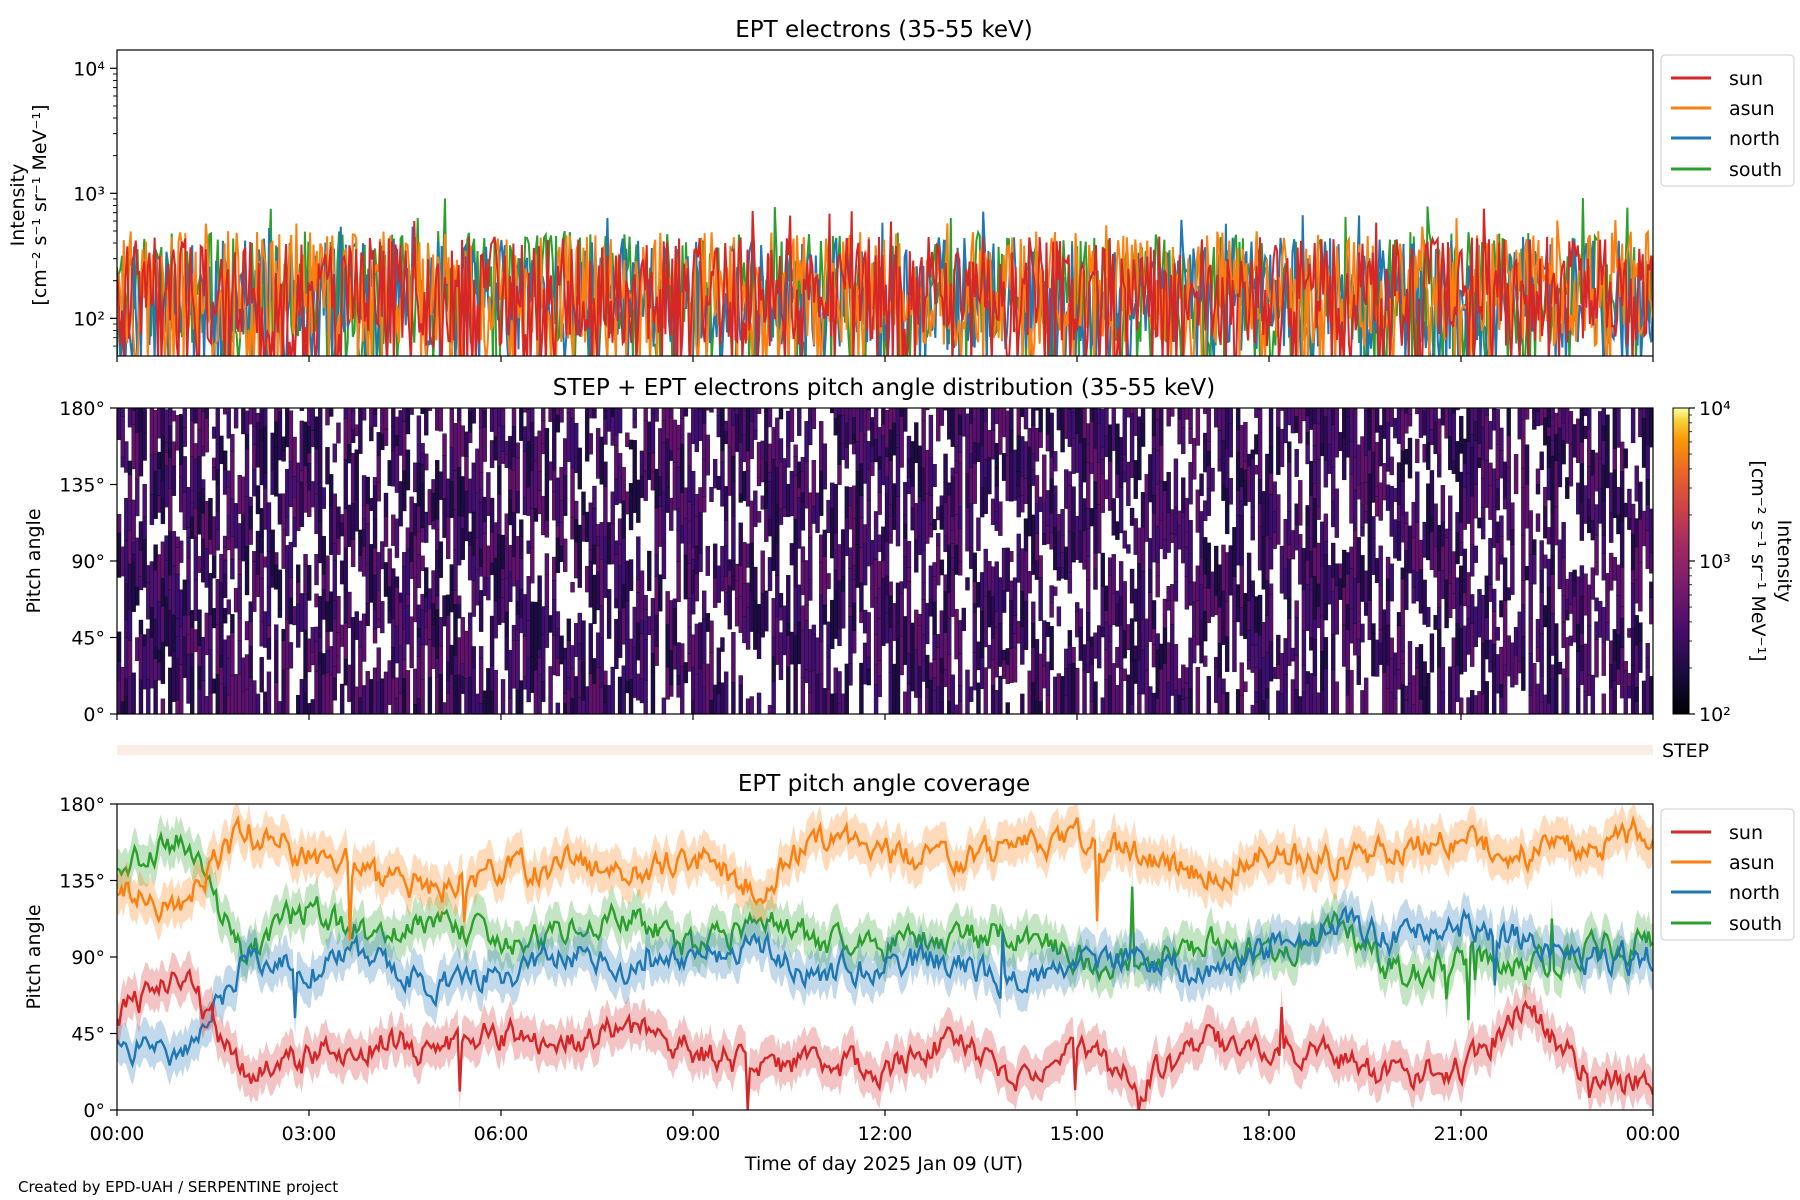  I want to click on y-tick-label: 0°, so click(94, 1111).